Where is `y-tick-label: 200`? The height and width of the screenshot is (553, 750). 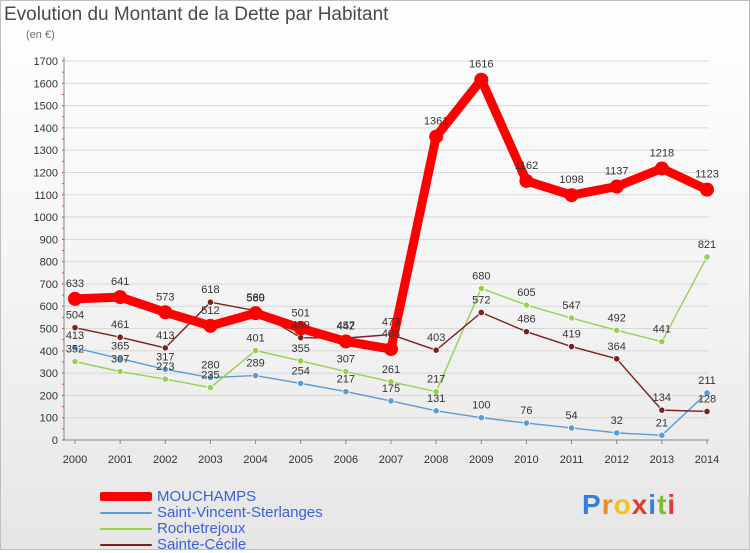
y-tick-label: 200 is located at coordinates (49, 396).